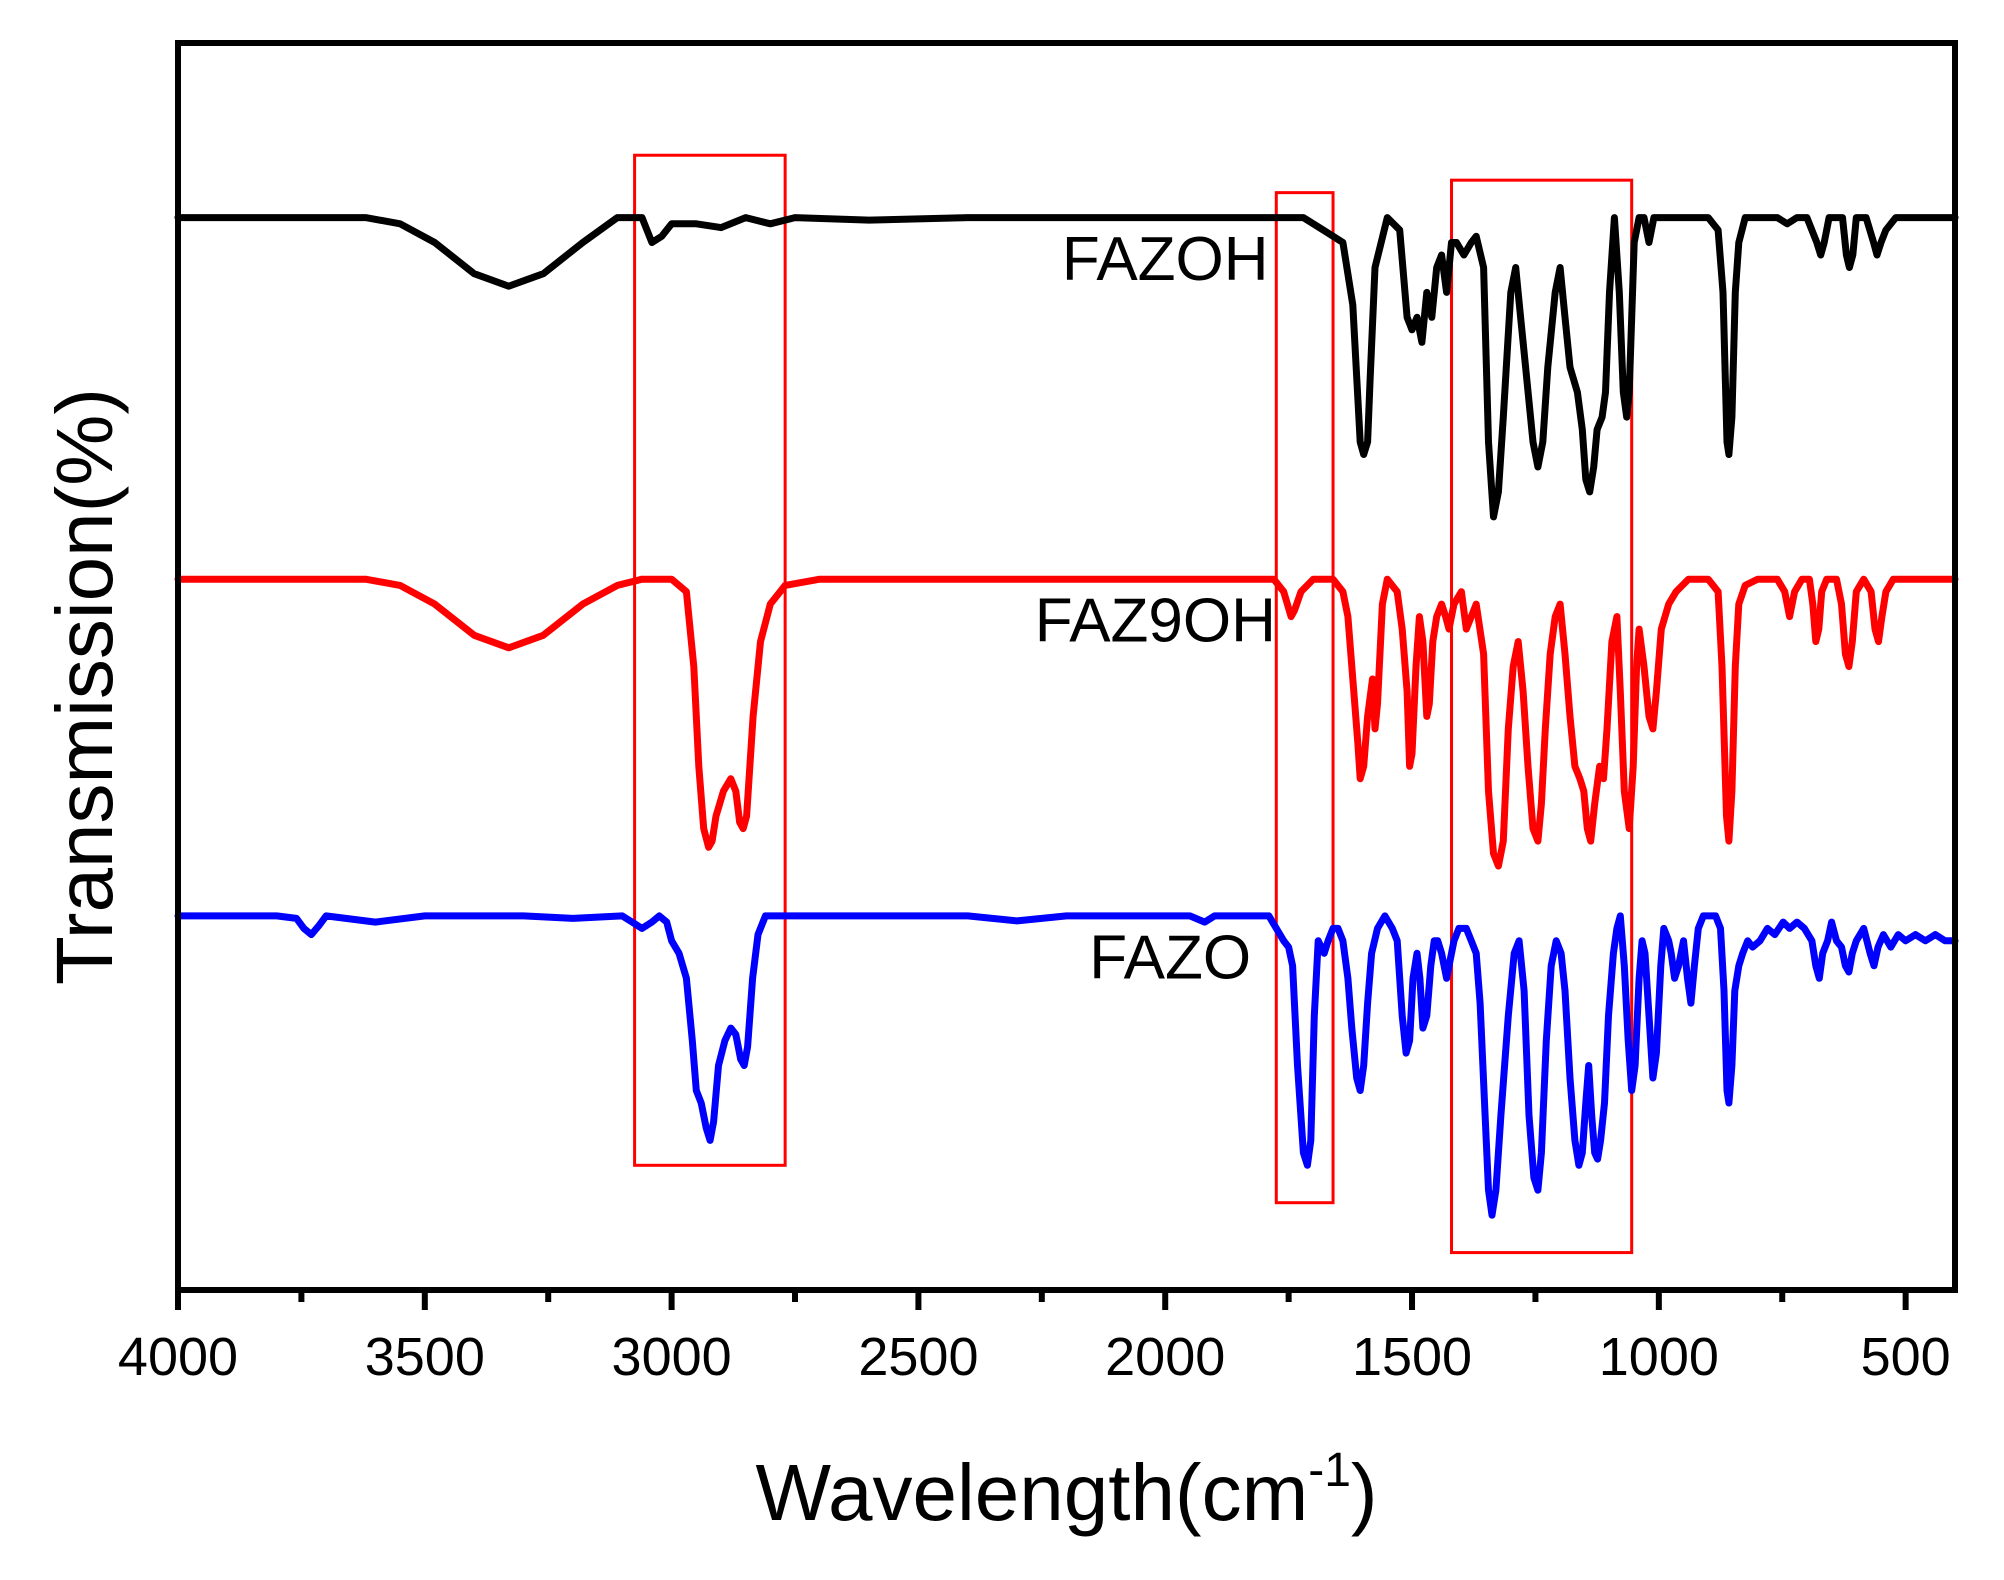  I want to click on x-axis-title: Wavelength(cm-1), so click(1066, 1490).